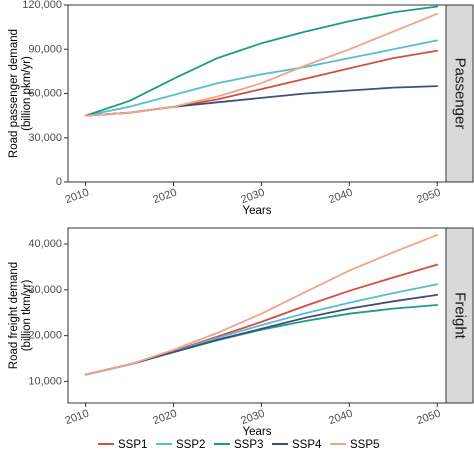 The image size is (474, 453). What do you see at coordinates (27, 93) in the screenshot?
I see `y-axis-subtitle: (billion pkm/yr)` at bounding box center [27, 93].